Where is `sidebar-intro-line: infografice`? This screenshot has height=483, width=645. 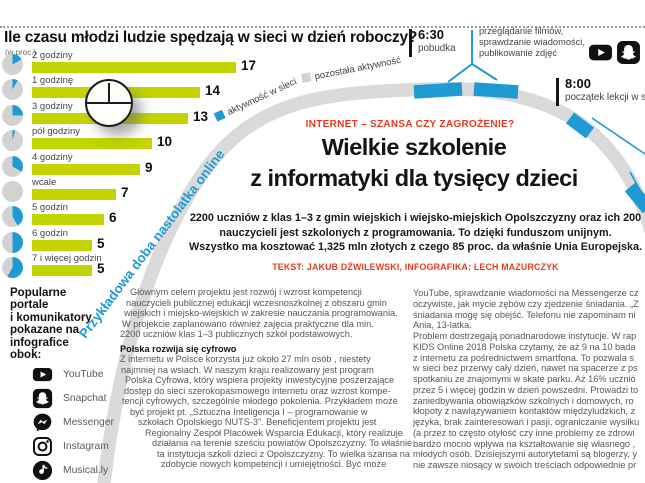
sidebar-intro-line: infografice is located at coordinates (39, 342).